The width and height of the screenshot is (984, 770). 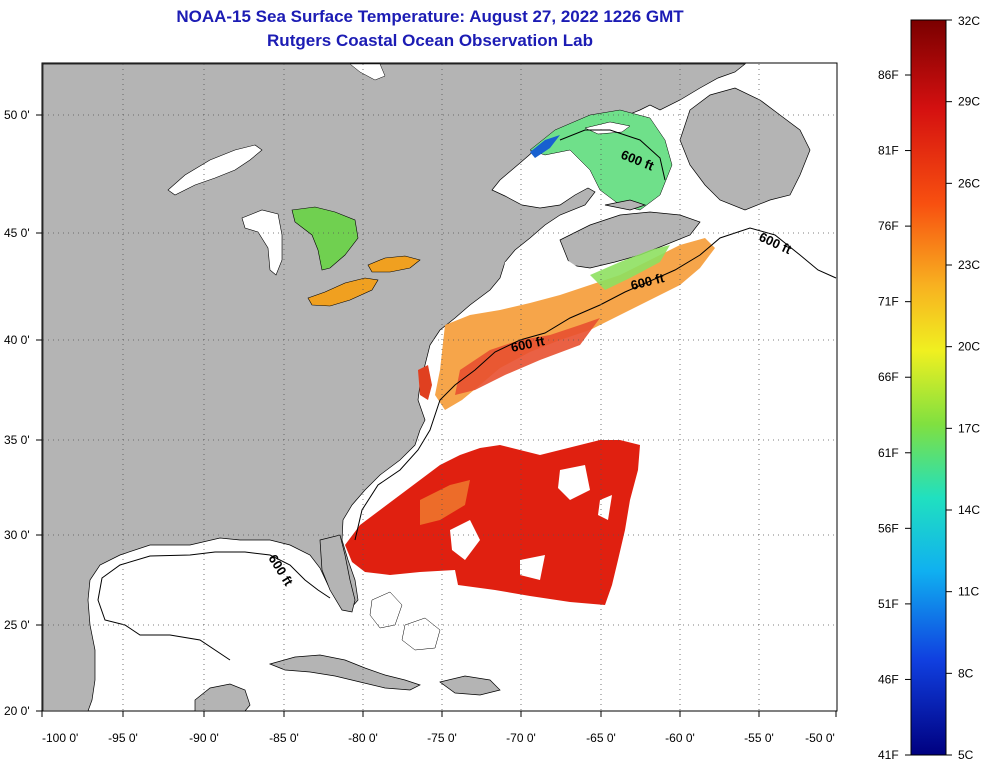 What do you see at coordinates (17, 625) in the screenshot?
I see `lat-label: 25 0'` at bounding box center [17, 625].